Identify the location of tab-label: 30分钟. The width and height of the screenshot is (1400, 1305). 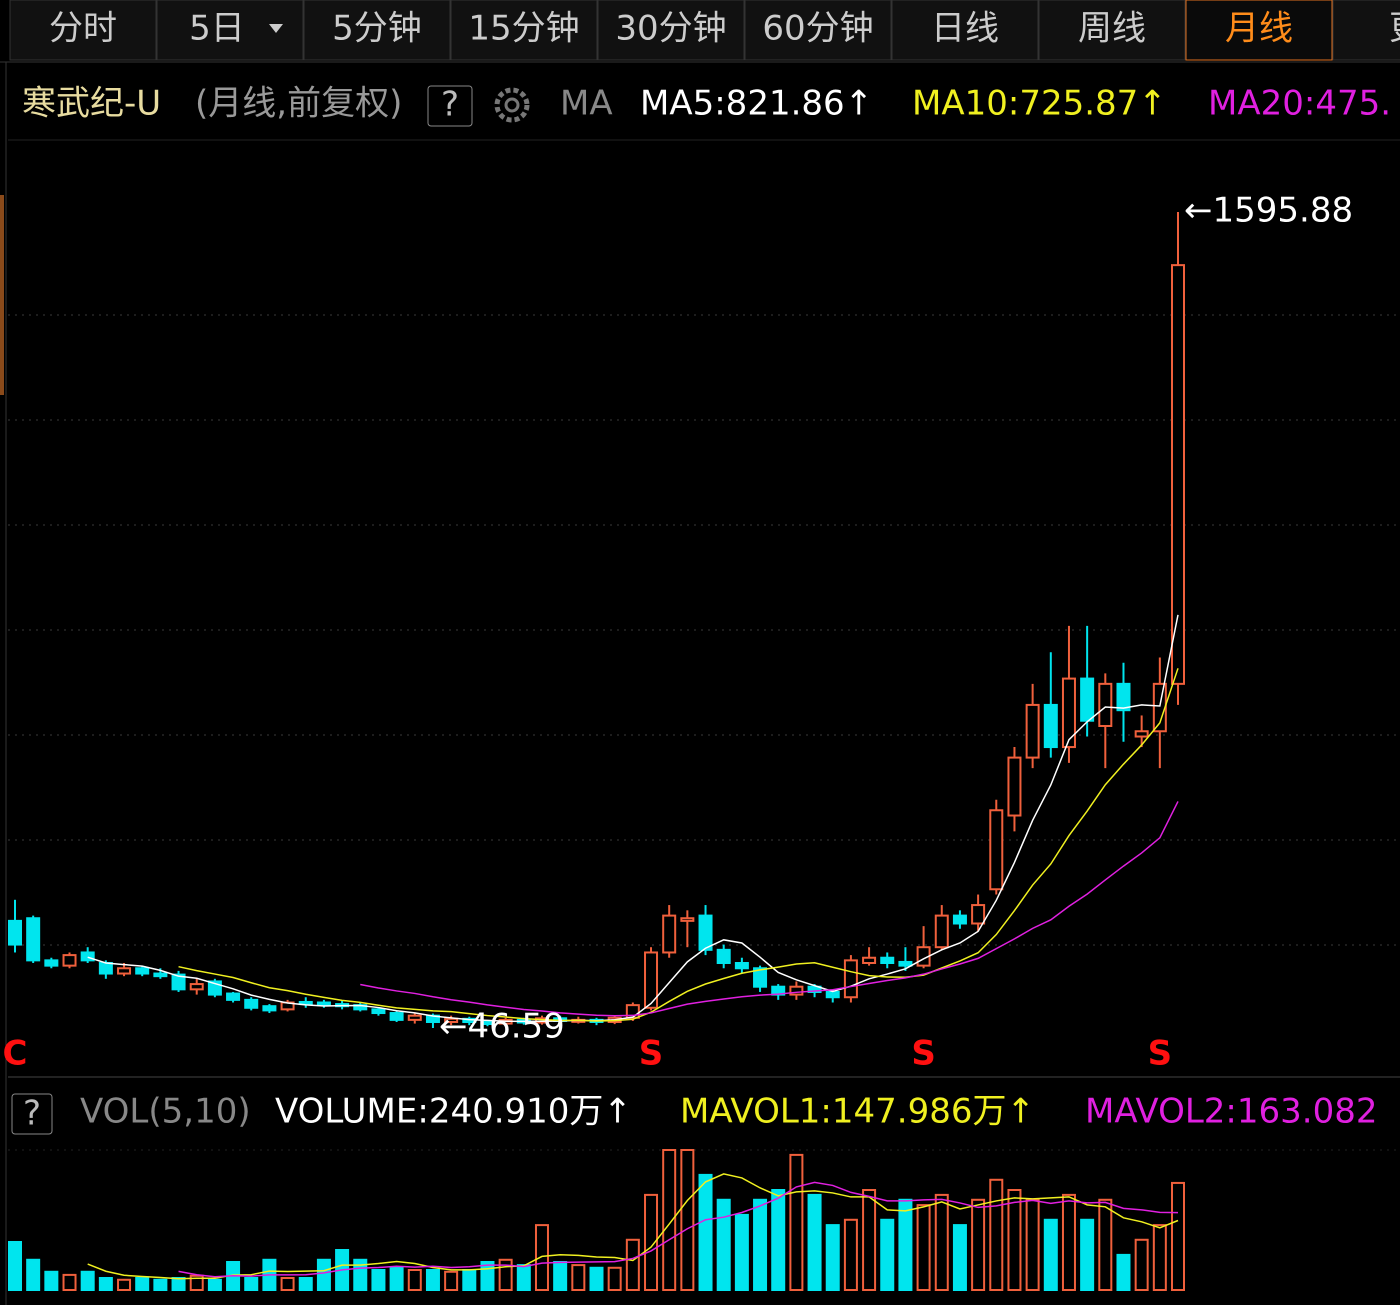
(670, 29).